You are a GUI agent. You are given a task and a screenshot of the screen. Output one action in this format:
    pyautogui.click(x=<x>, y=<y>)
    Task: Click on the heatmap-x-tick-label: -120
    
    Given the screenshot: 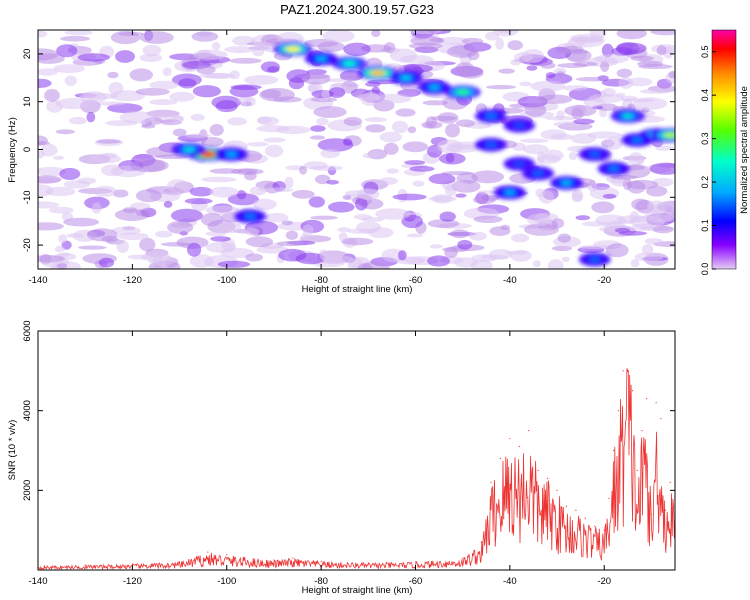 What is the action you would take?
    pyautogui.click(x=132, y=280)
    